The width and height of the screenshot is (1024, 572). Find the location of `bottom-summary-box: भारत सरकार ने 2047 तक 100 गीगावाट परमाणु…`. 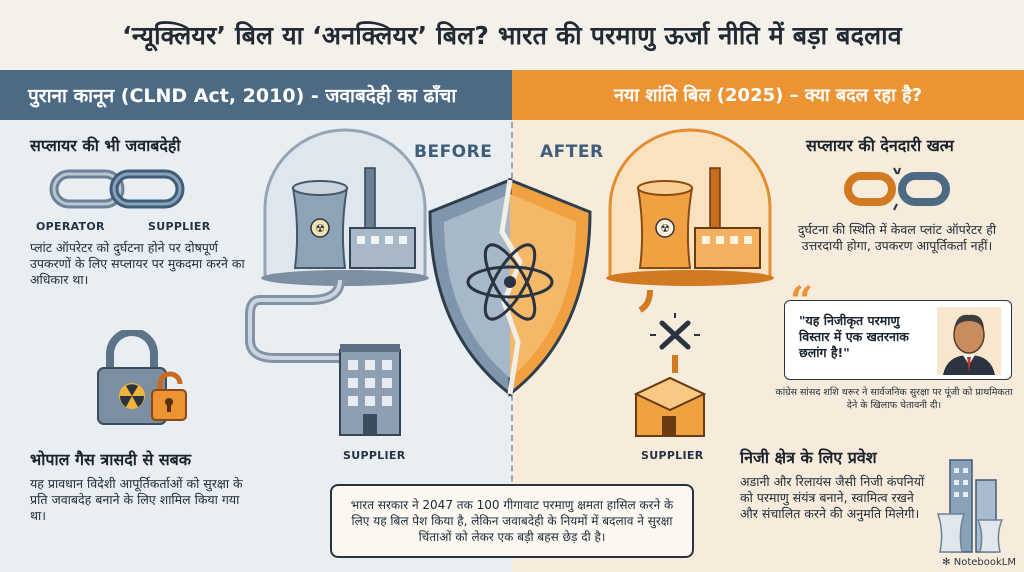

bottom-summary-box: भारत सरकार ने 2047 तक 100 गीगावाट परमाणु… is located at coordinates (512, 521).